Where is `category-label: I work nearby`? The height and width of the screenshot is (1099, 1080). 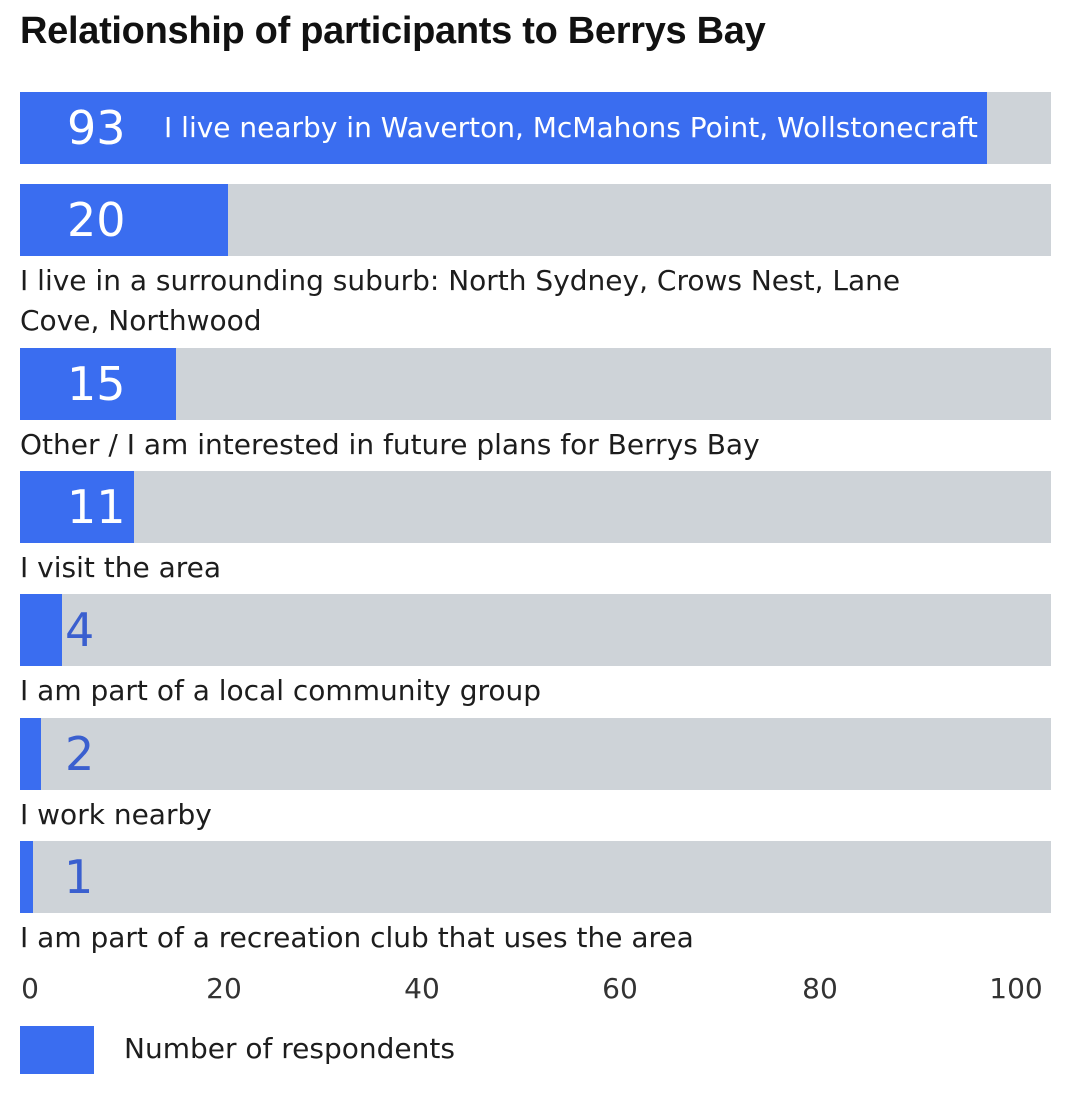
category-label: I work nearby is located at coordinates (116, 814).